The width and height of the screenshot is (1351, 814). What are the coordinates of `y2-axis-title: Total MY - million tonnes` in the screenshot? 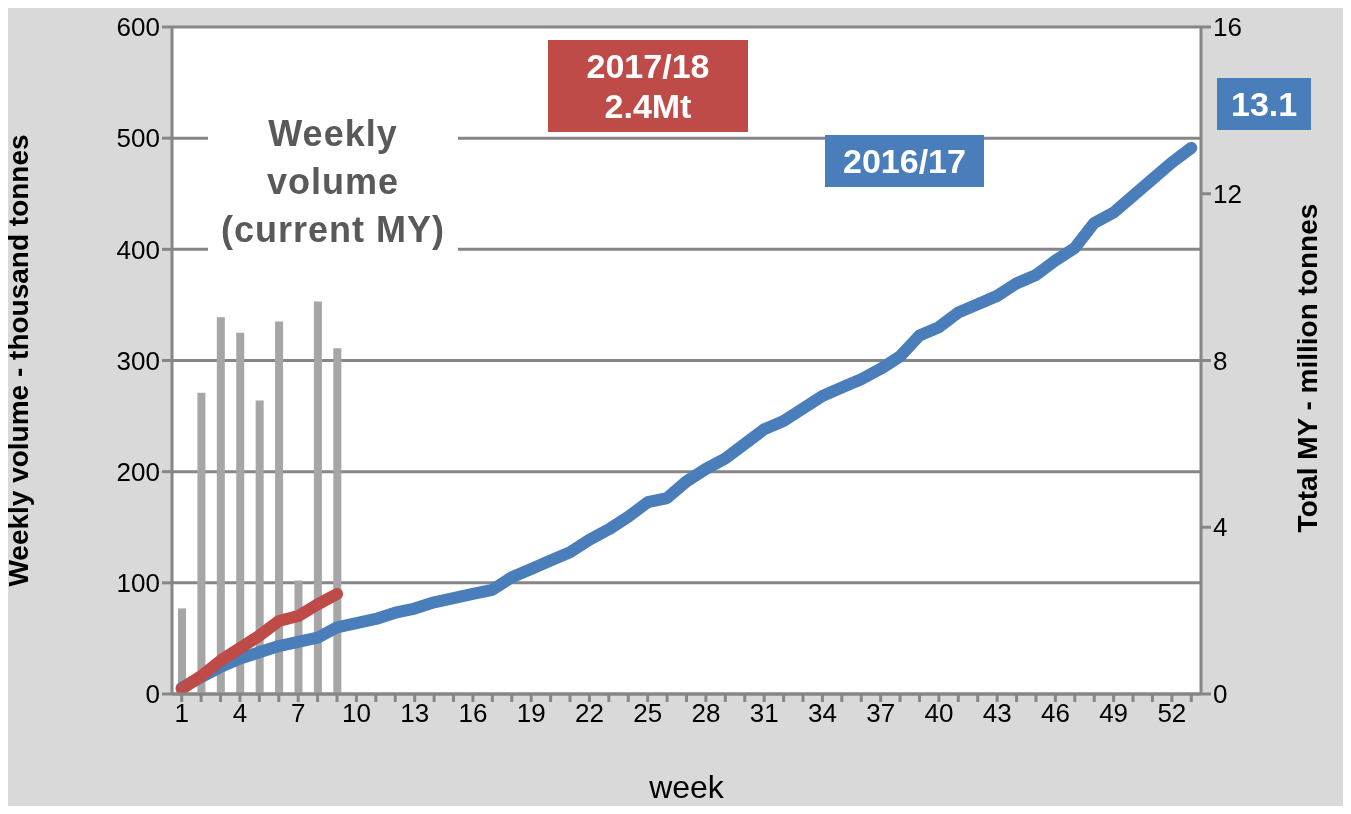 It's located at (1308, 368).